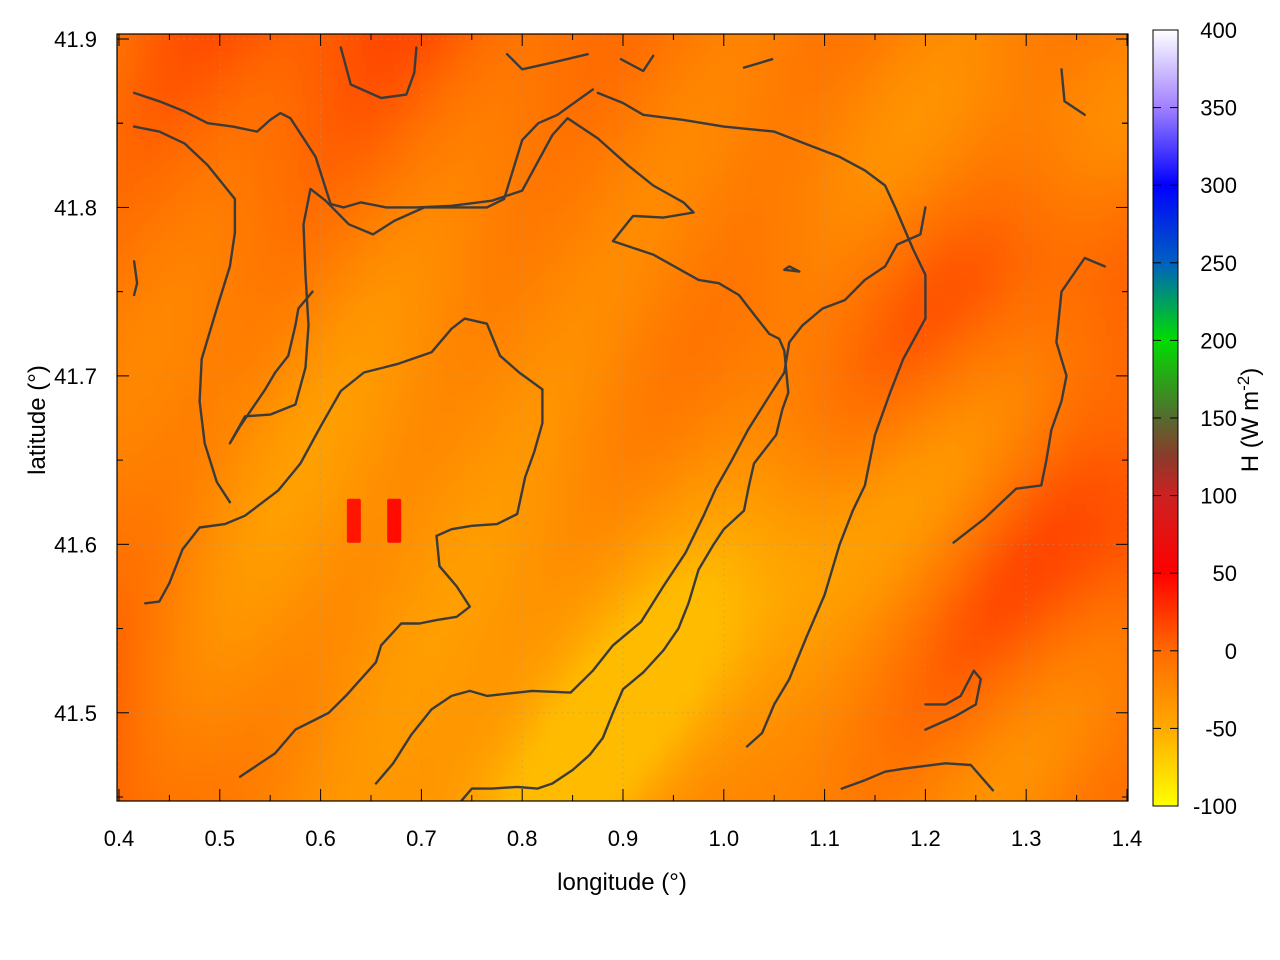 This screenshot has width=1280, height=960. I want to click on colorbar-tick-label: 250, so click(1218, 263).